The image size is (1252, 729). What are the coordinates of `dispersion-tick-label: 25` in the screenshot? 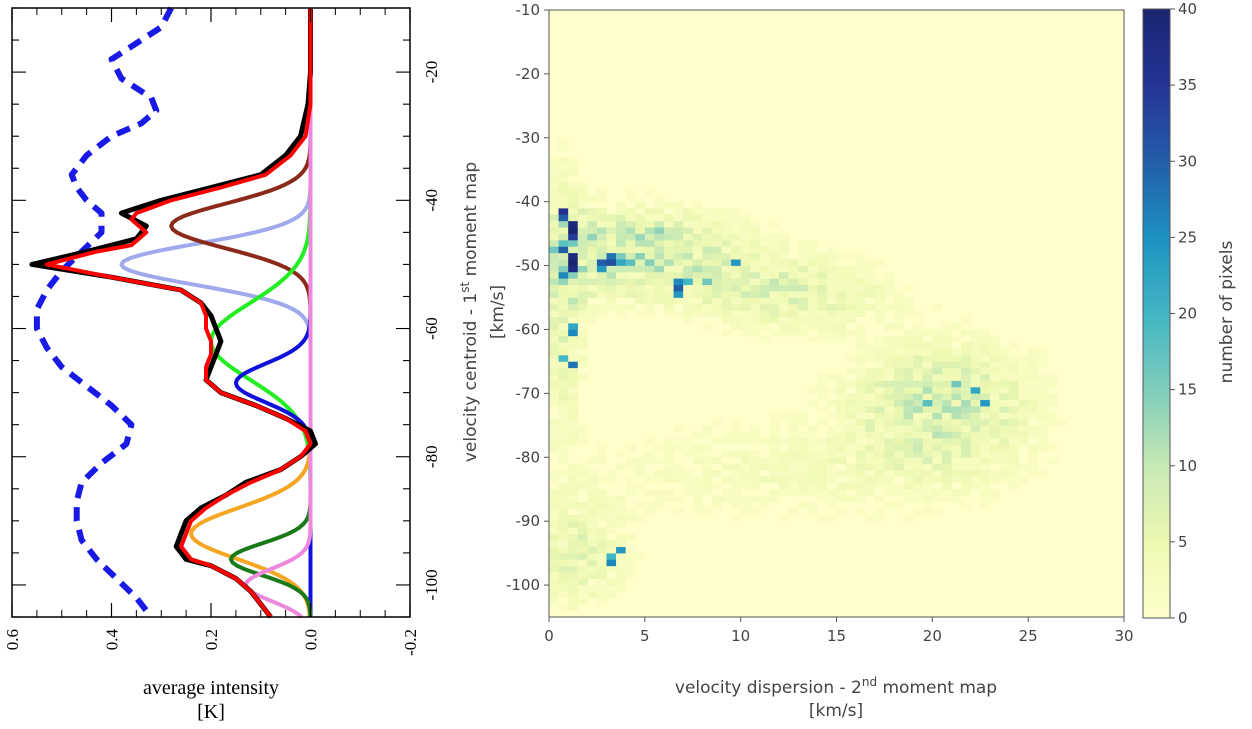 It's located at (1028, 636).